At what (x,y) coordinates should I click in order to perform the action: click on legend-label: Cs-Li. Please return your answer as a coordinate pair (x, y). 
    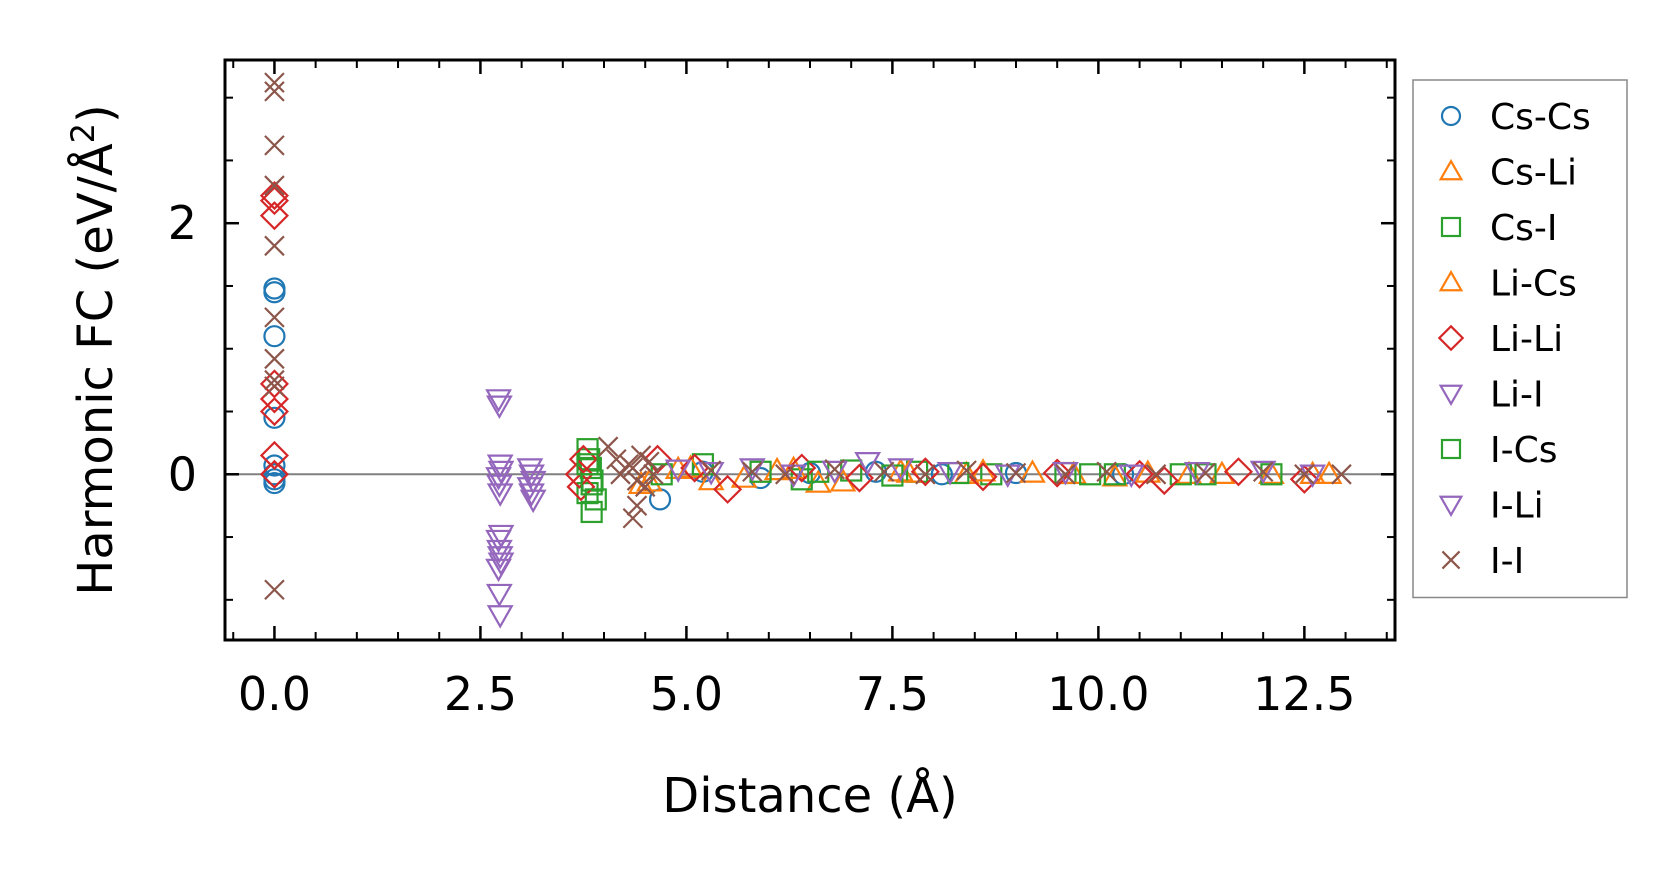
    Looking at the image, I should click on (1533, 173).